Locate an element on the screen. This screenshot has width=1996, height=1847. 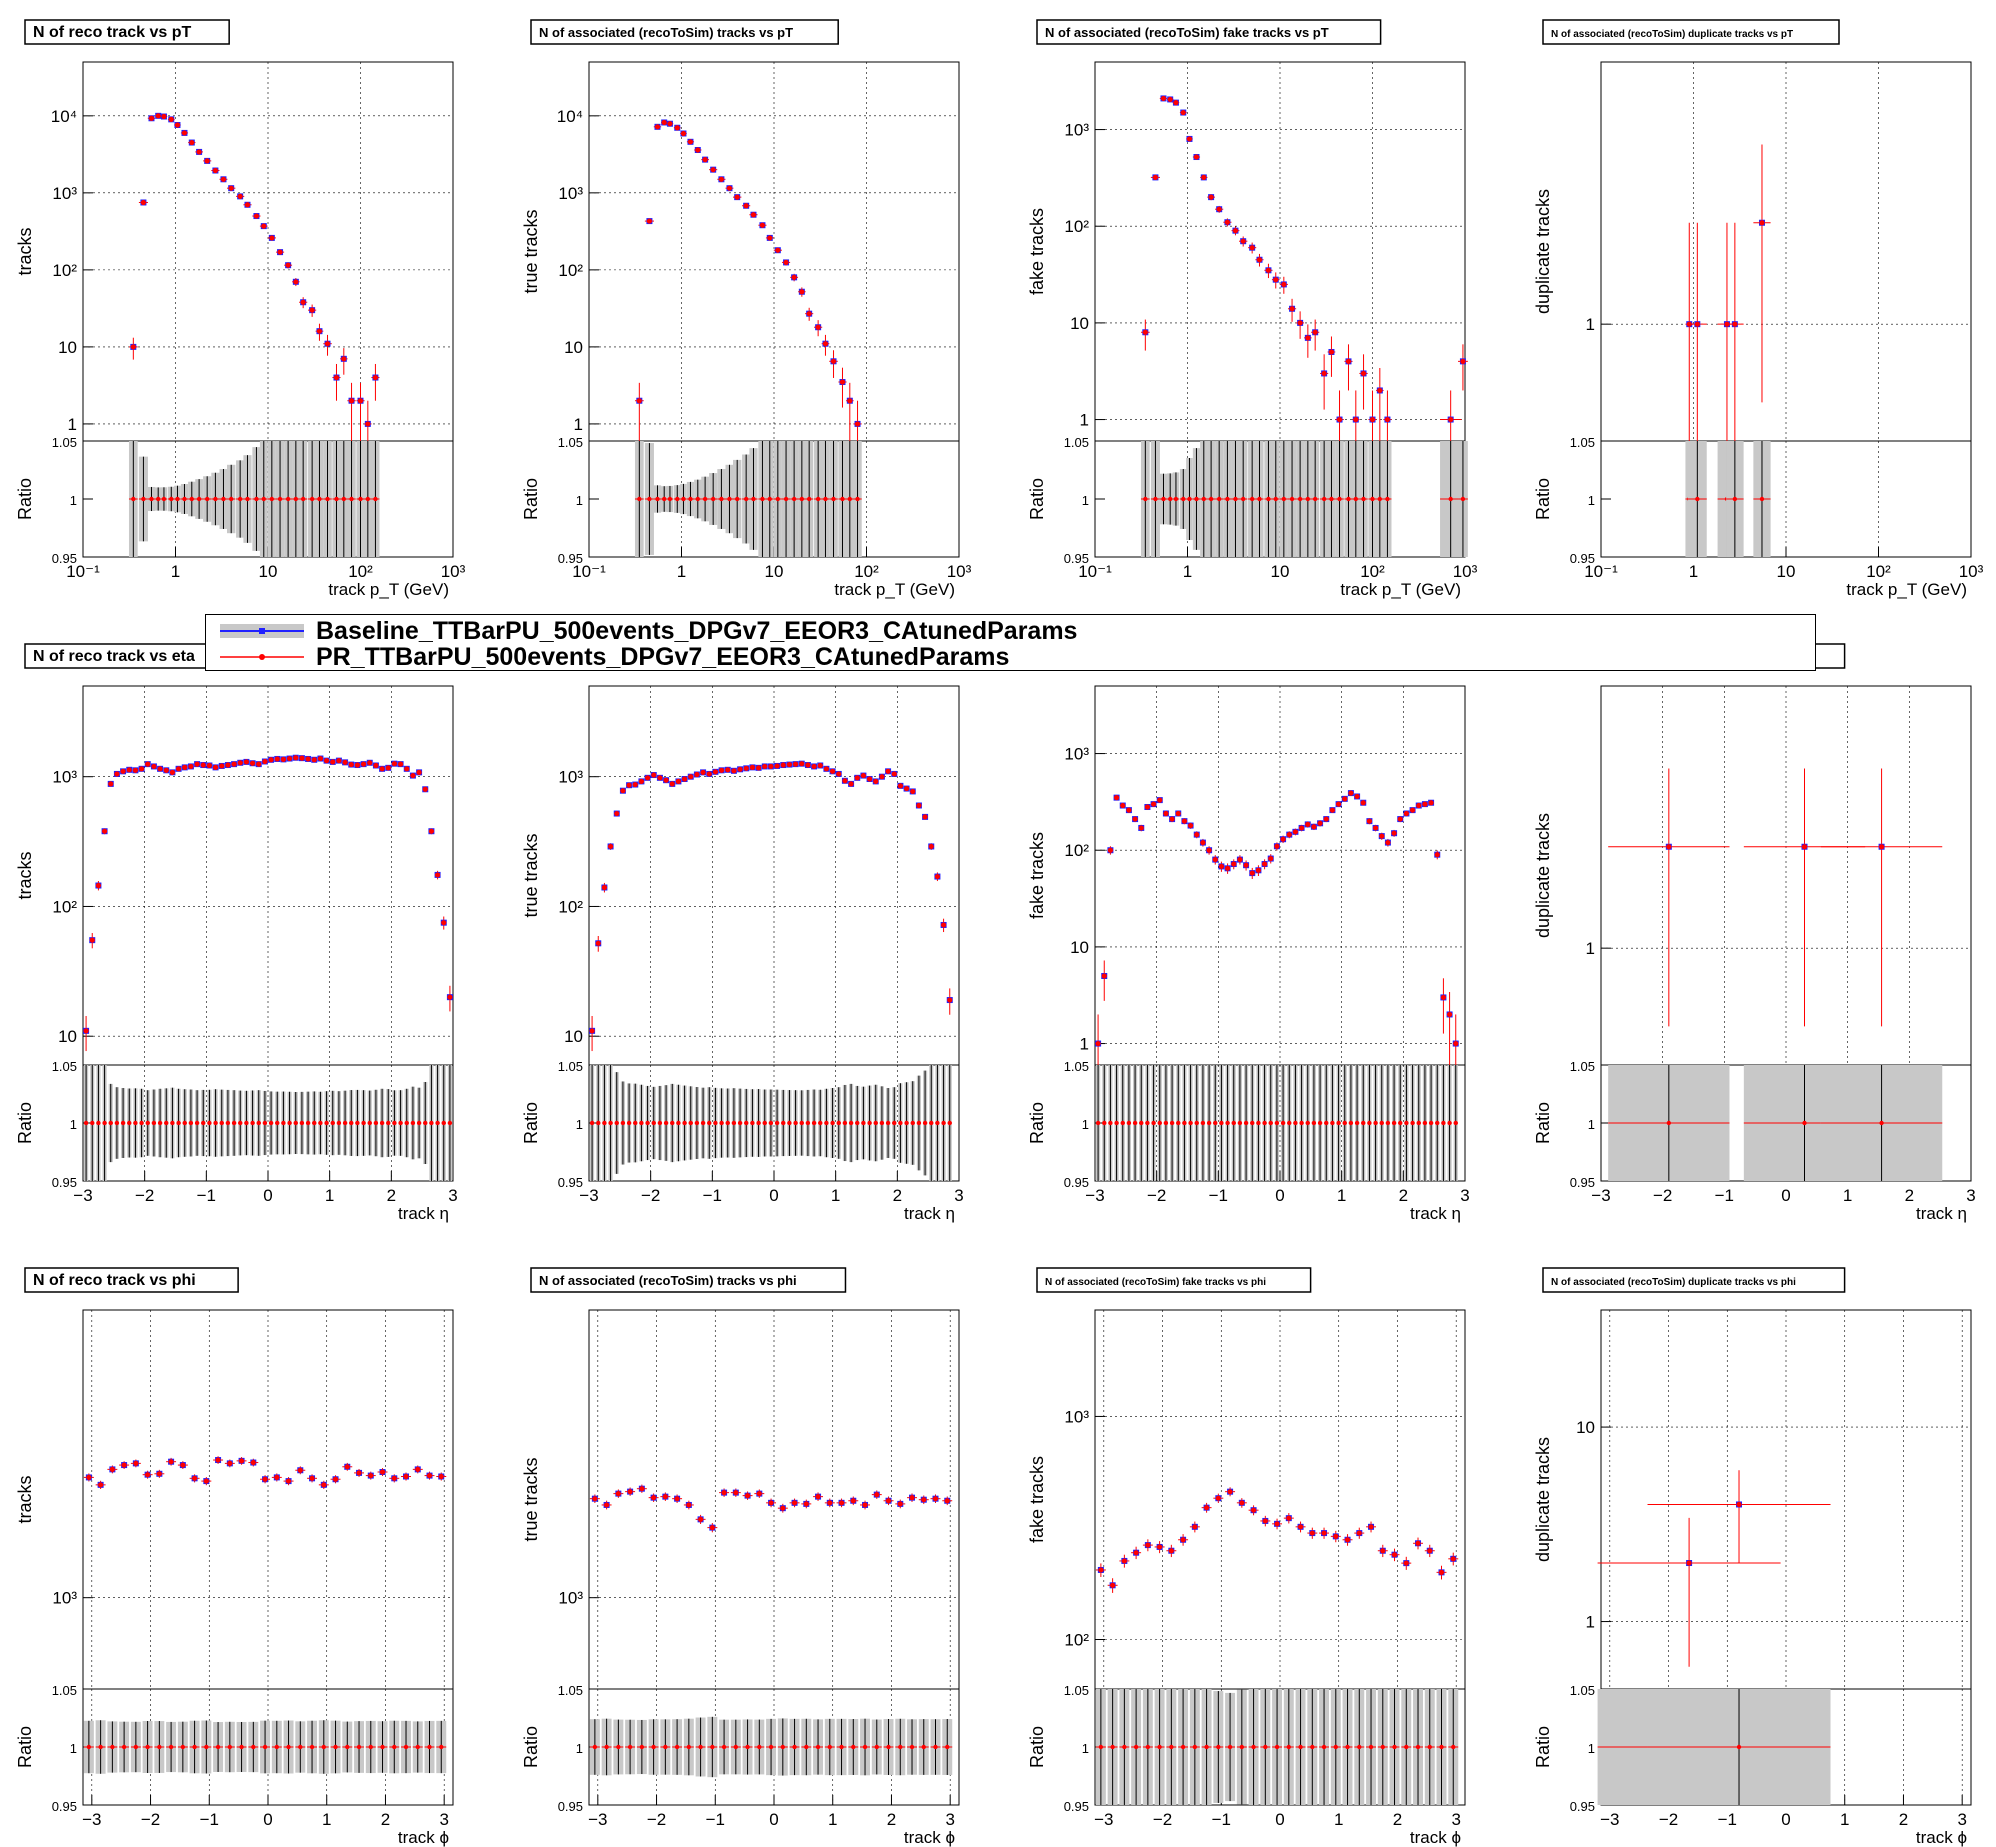
x-tick-label: 1 is located at coordinates (1844, 1819).